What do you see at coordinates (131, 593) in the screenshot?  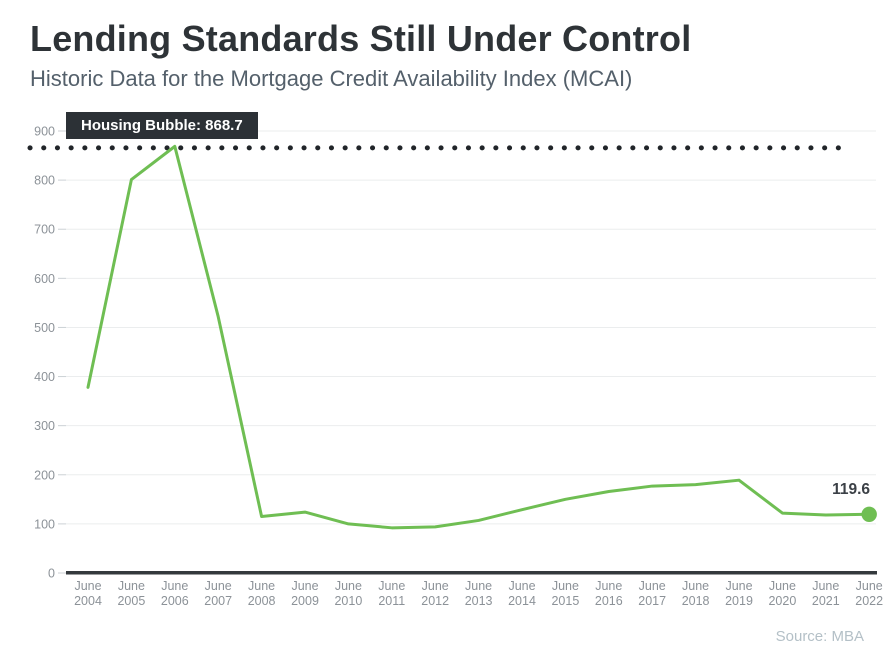 I see `x-axis-label: June 2005` at bounding box center [131, 593].